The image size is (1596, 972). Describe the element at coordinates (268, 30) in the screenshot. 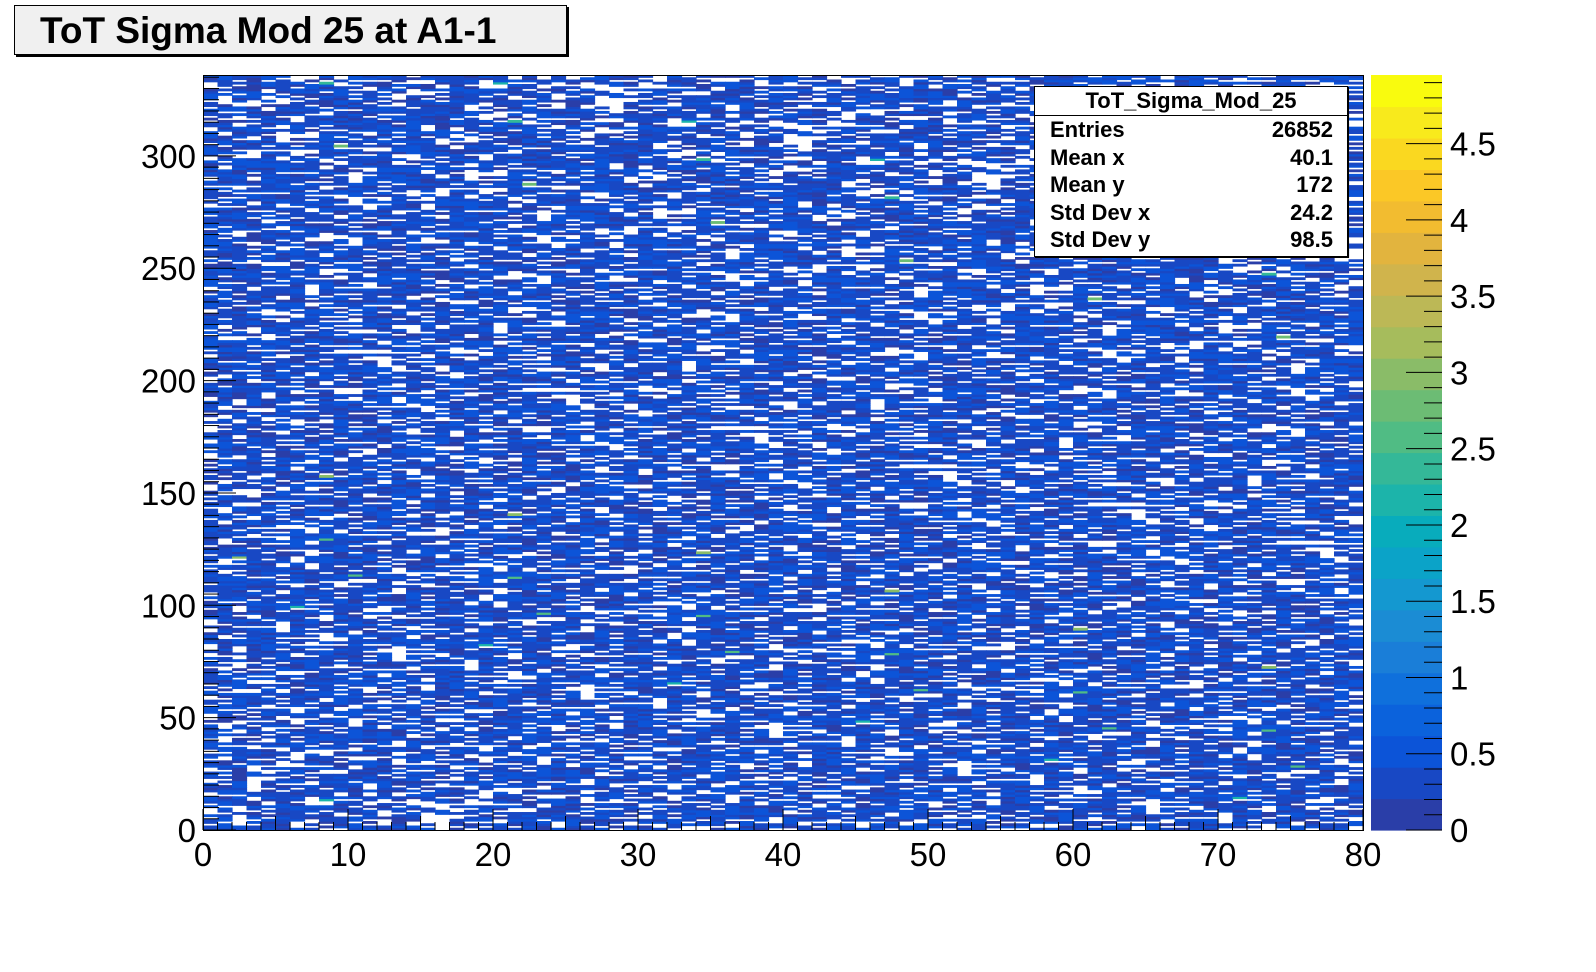

I see `plot-title: ToT Sigma Mod 25 at A1-1` at that location.